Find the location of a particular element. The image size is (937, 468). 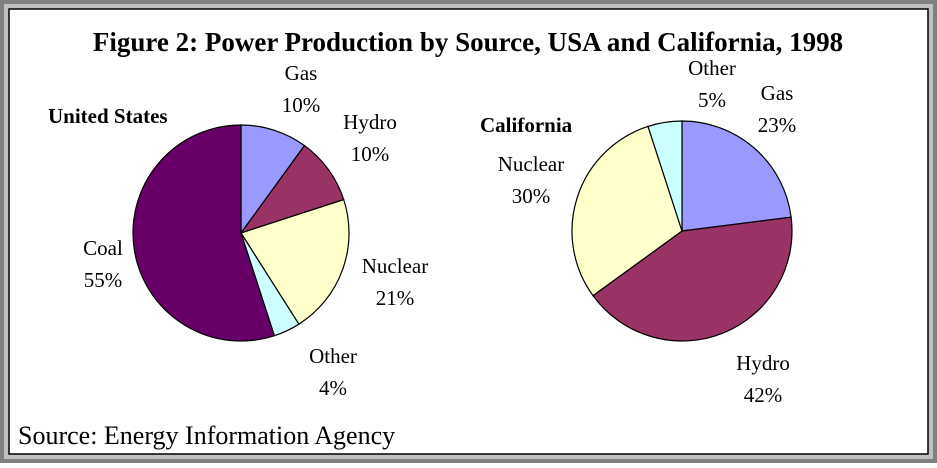

slice-value-label: 5% is located at coordinates (712, 100).